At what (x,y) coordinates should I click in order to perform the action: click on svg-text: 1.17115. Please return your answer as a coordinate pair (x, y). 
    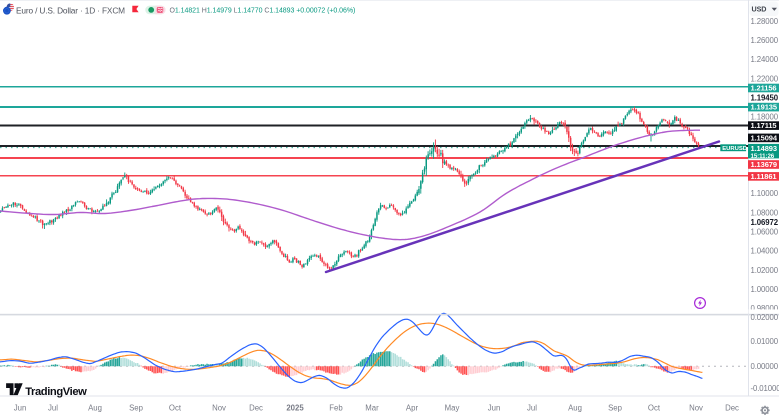
    Looking at the image, I should click on (764, 125).